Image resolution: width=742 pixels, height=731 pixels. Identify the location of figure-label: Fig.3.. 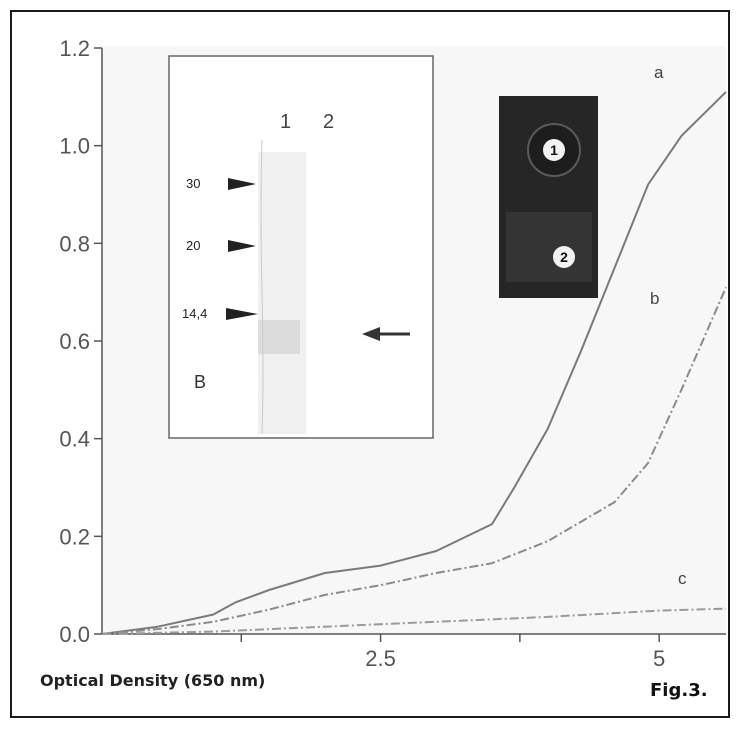
(679, 690).